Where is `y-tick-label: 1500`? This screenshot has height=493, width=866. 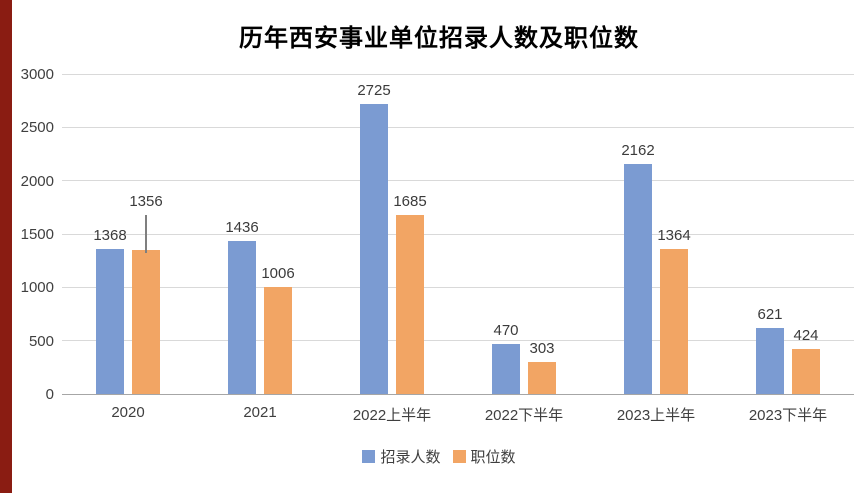 y-tick-label: 1500 is located at coordinates (37, 234).